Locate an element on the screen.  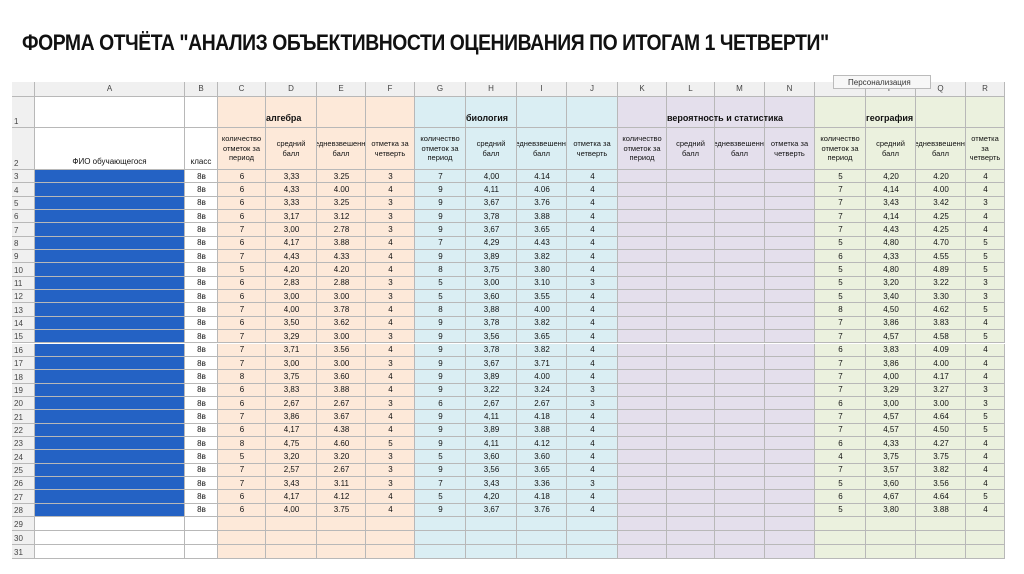
row-number: 5 is located at coordinates (23, 203).